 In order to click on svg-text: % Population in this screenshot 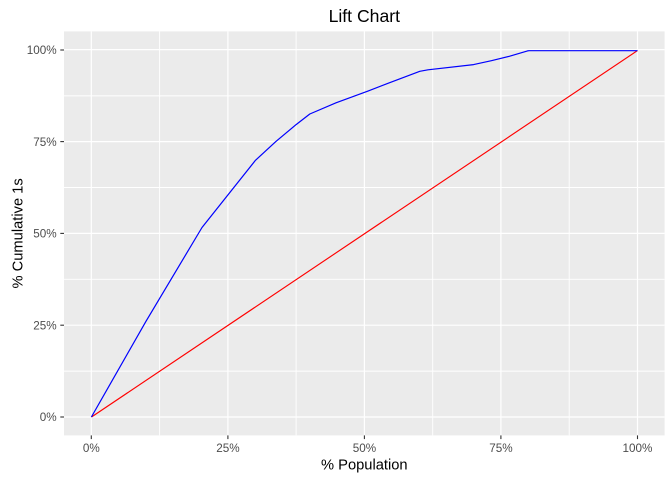, I will do `click(364, 465)`.